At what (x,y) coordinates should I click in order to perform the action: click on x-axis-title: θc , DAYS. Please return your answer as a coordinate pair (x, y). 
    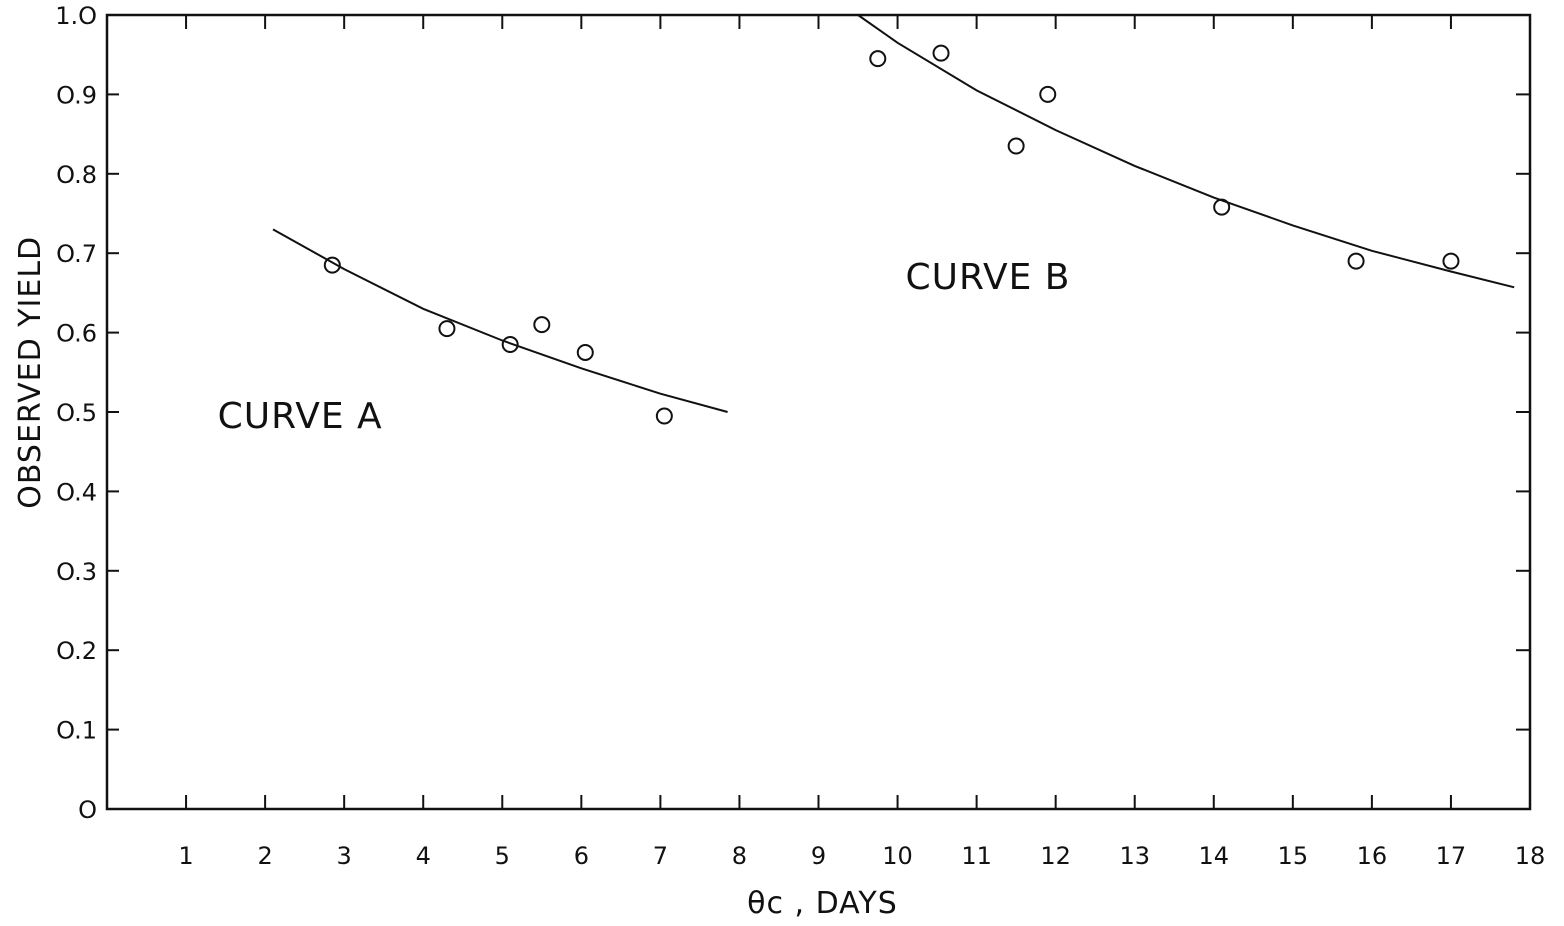
    Looking at the image, I should click on (822, 903).